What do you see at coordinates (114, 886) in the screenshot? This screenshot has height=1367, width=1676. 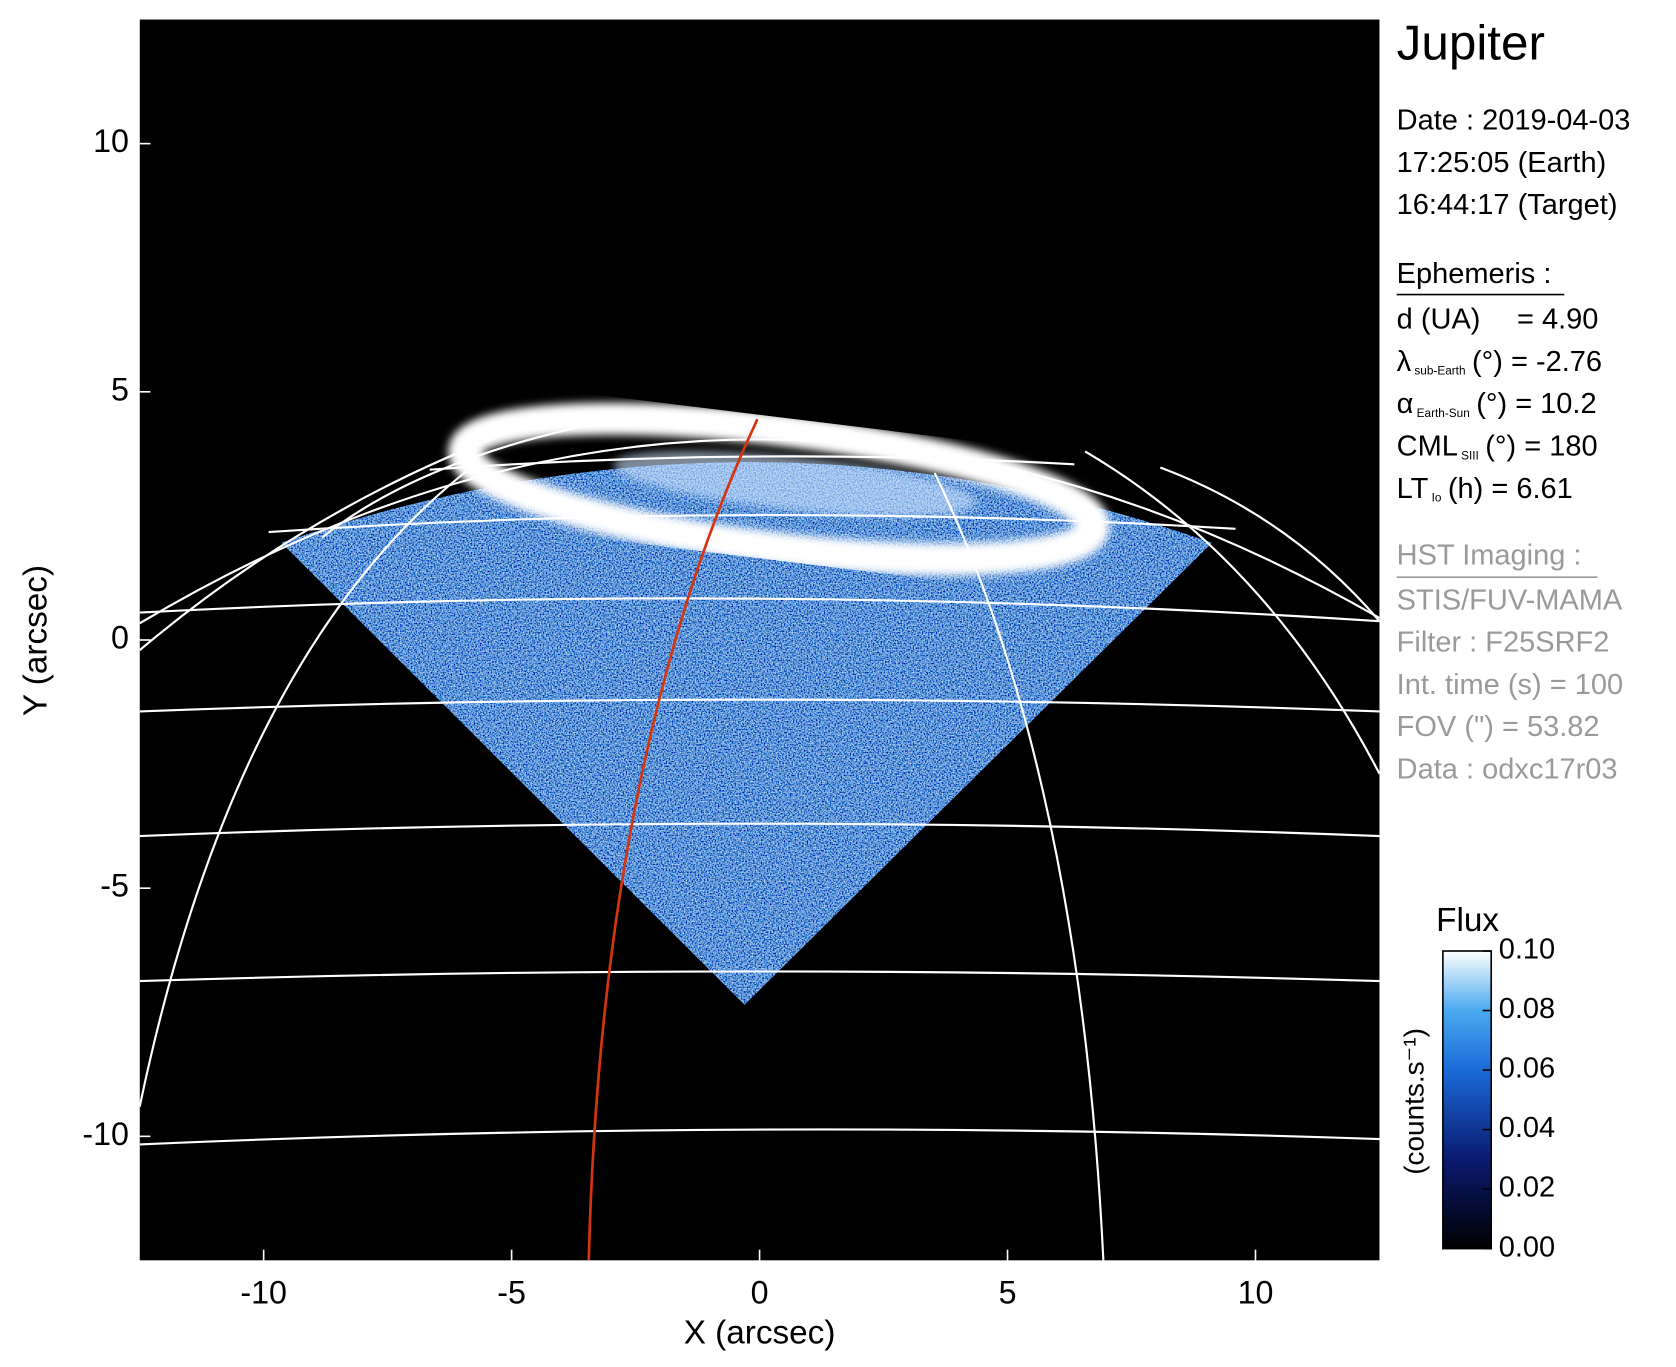 I see `y-tick-label: -5` at bounding box center [114, 886].